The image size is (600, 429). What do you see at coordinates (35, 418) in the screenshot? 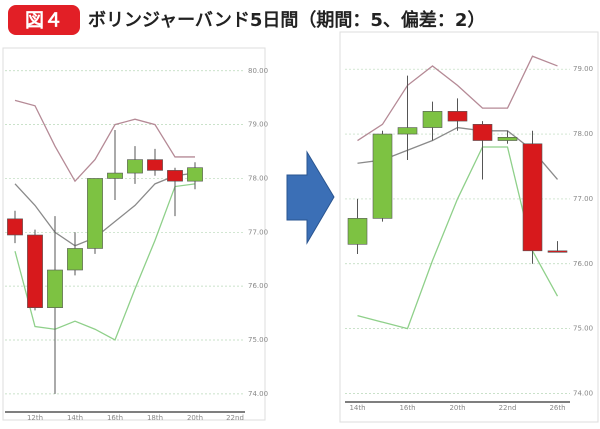
I see `x-tick-label: 12th` at bounding box center [35, 418].